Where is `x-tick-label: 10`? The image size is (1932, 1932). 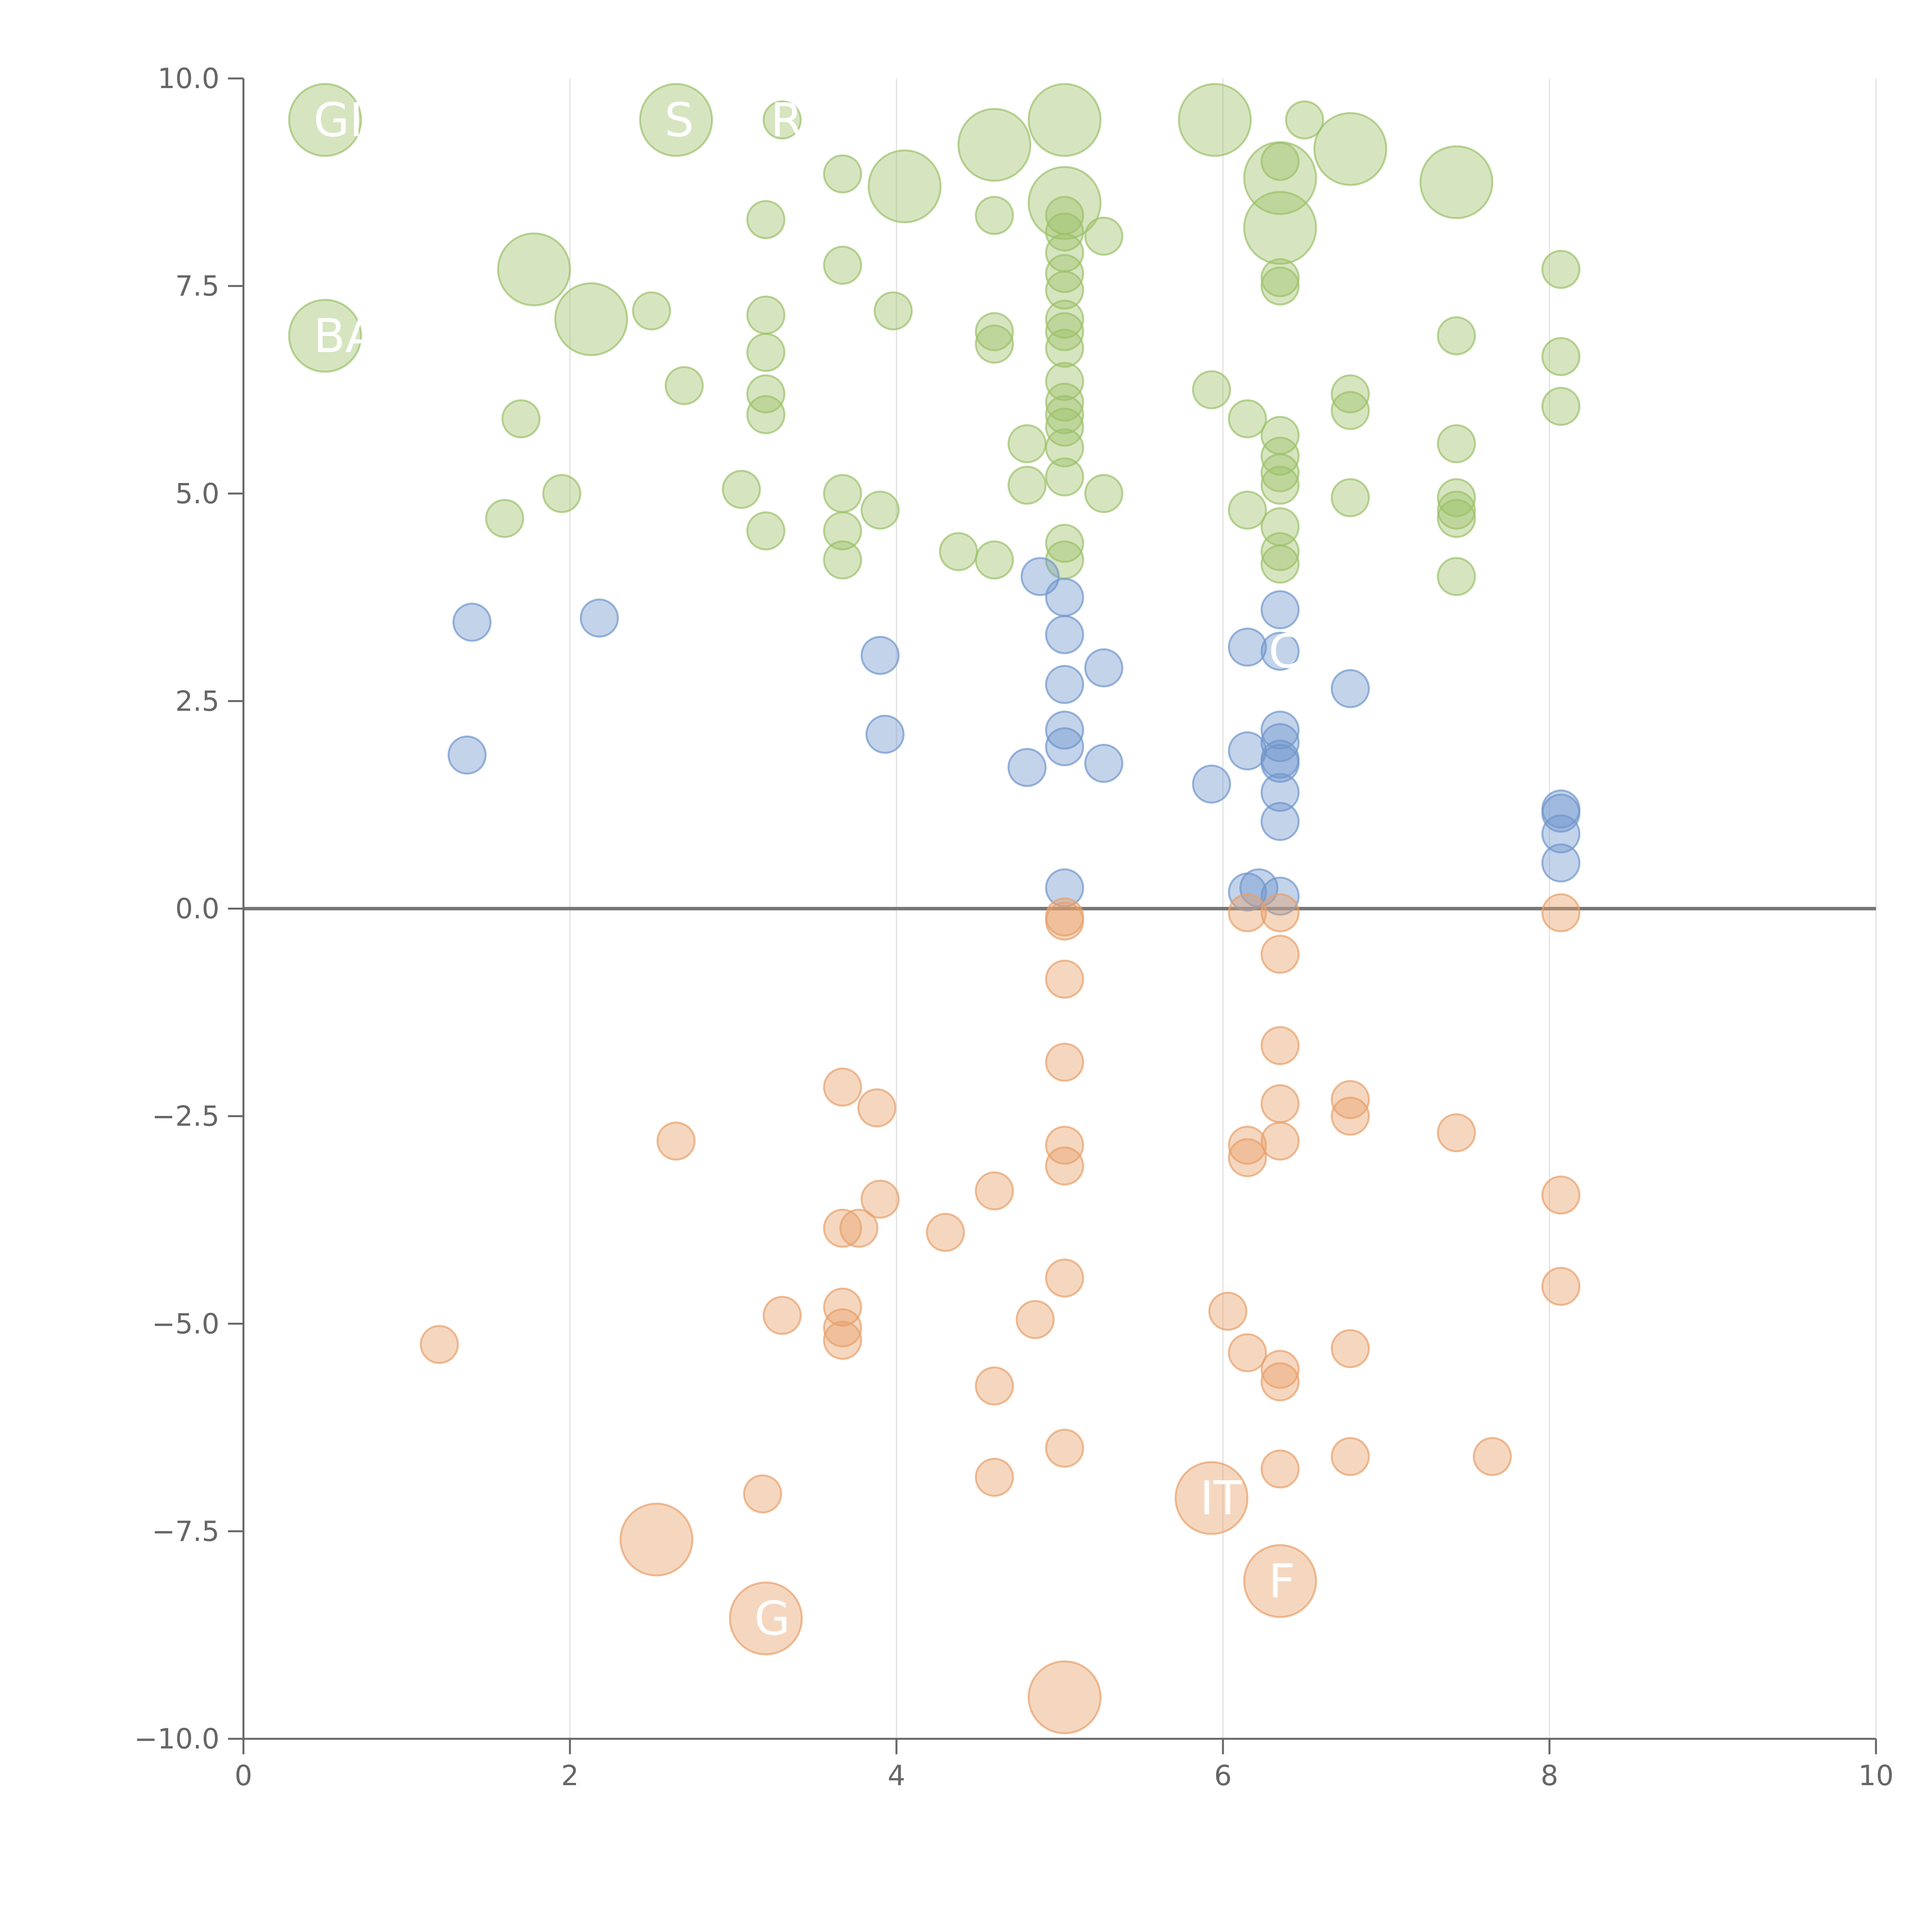 x-tick-label: 10 is located at coordinates (1876, 1775).